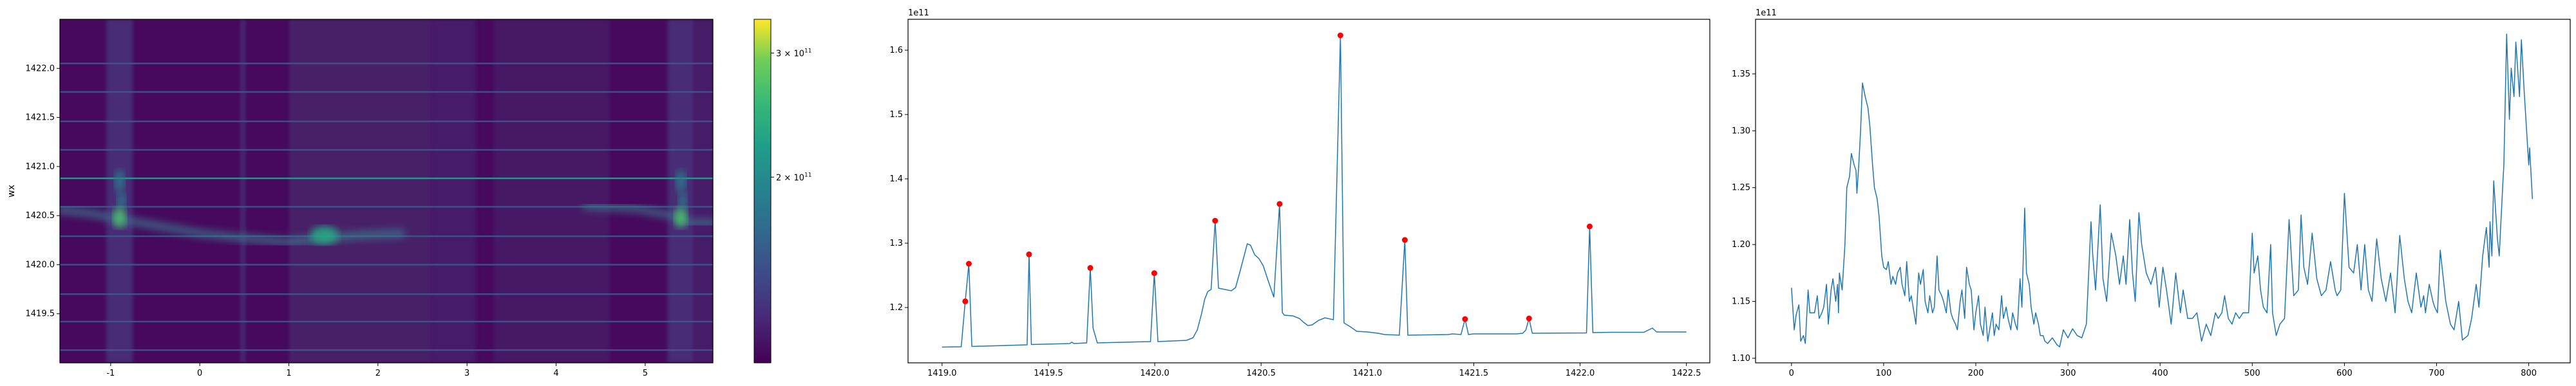 The image size is (2576, 386). Describe the element at coordinates (40, 167) in the screenshot. I see `y-tick-label: 1421.0` at that location.